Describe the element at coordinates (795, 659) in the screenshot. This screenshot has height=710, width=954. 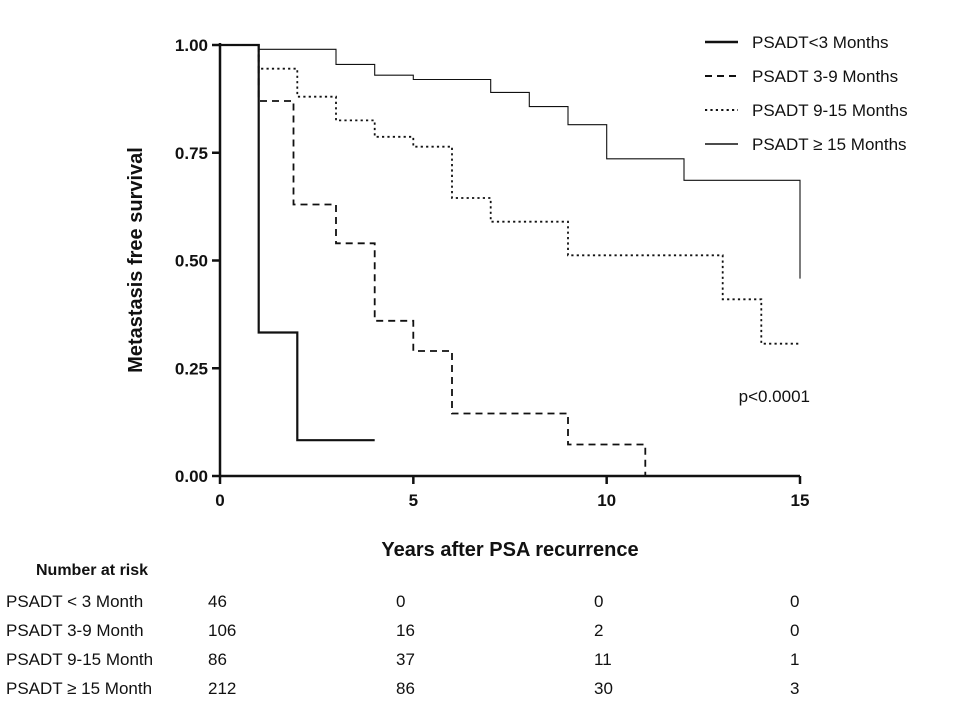
I see `risk-cell: 1` at that location.